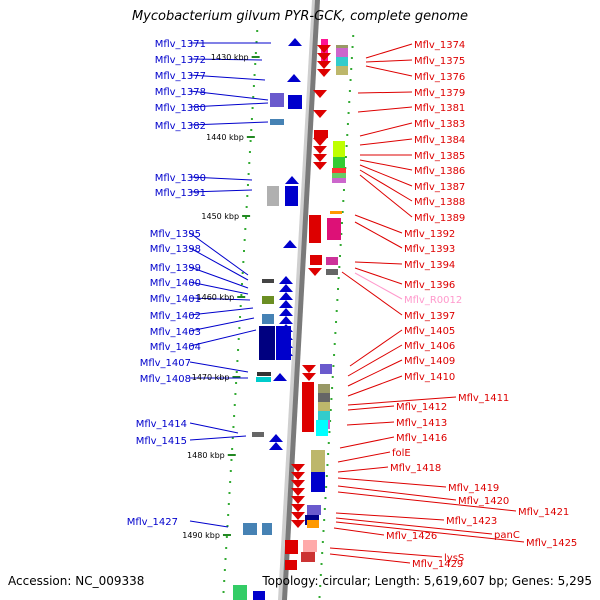 This screenshot has height=600, width=600. What do you see at coordinates (439, 156) in the screenshot?
I see `gene-label: Mflv_1385` at bounding box center [439, 156].